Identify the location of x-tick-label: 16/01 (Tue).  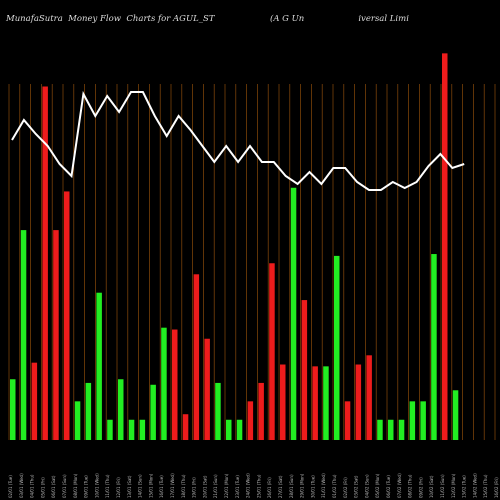
(161, 486).